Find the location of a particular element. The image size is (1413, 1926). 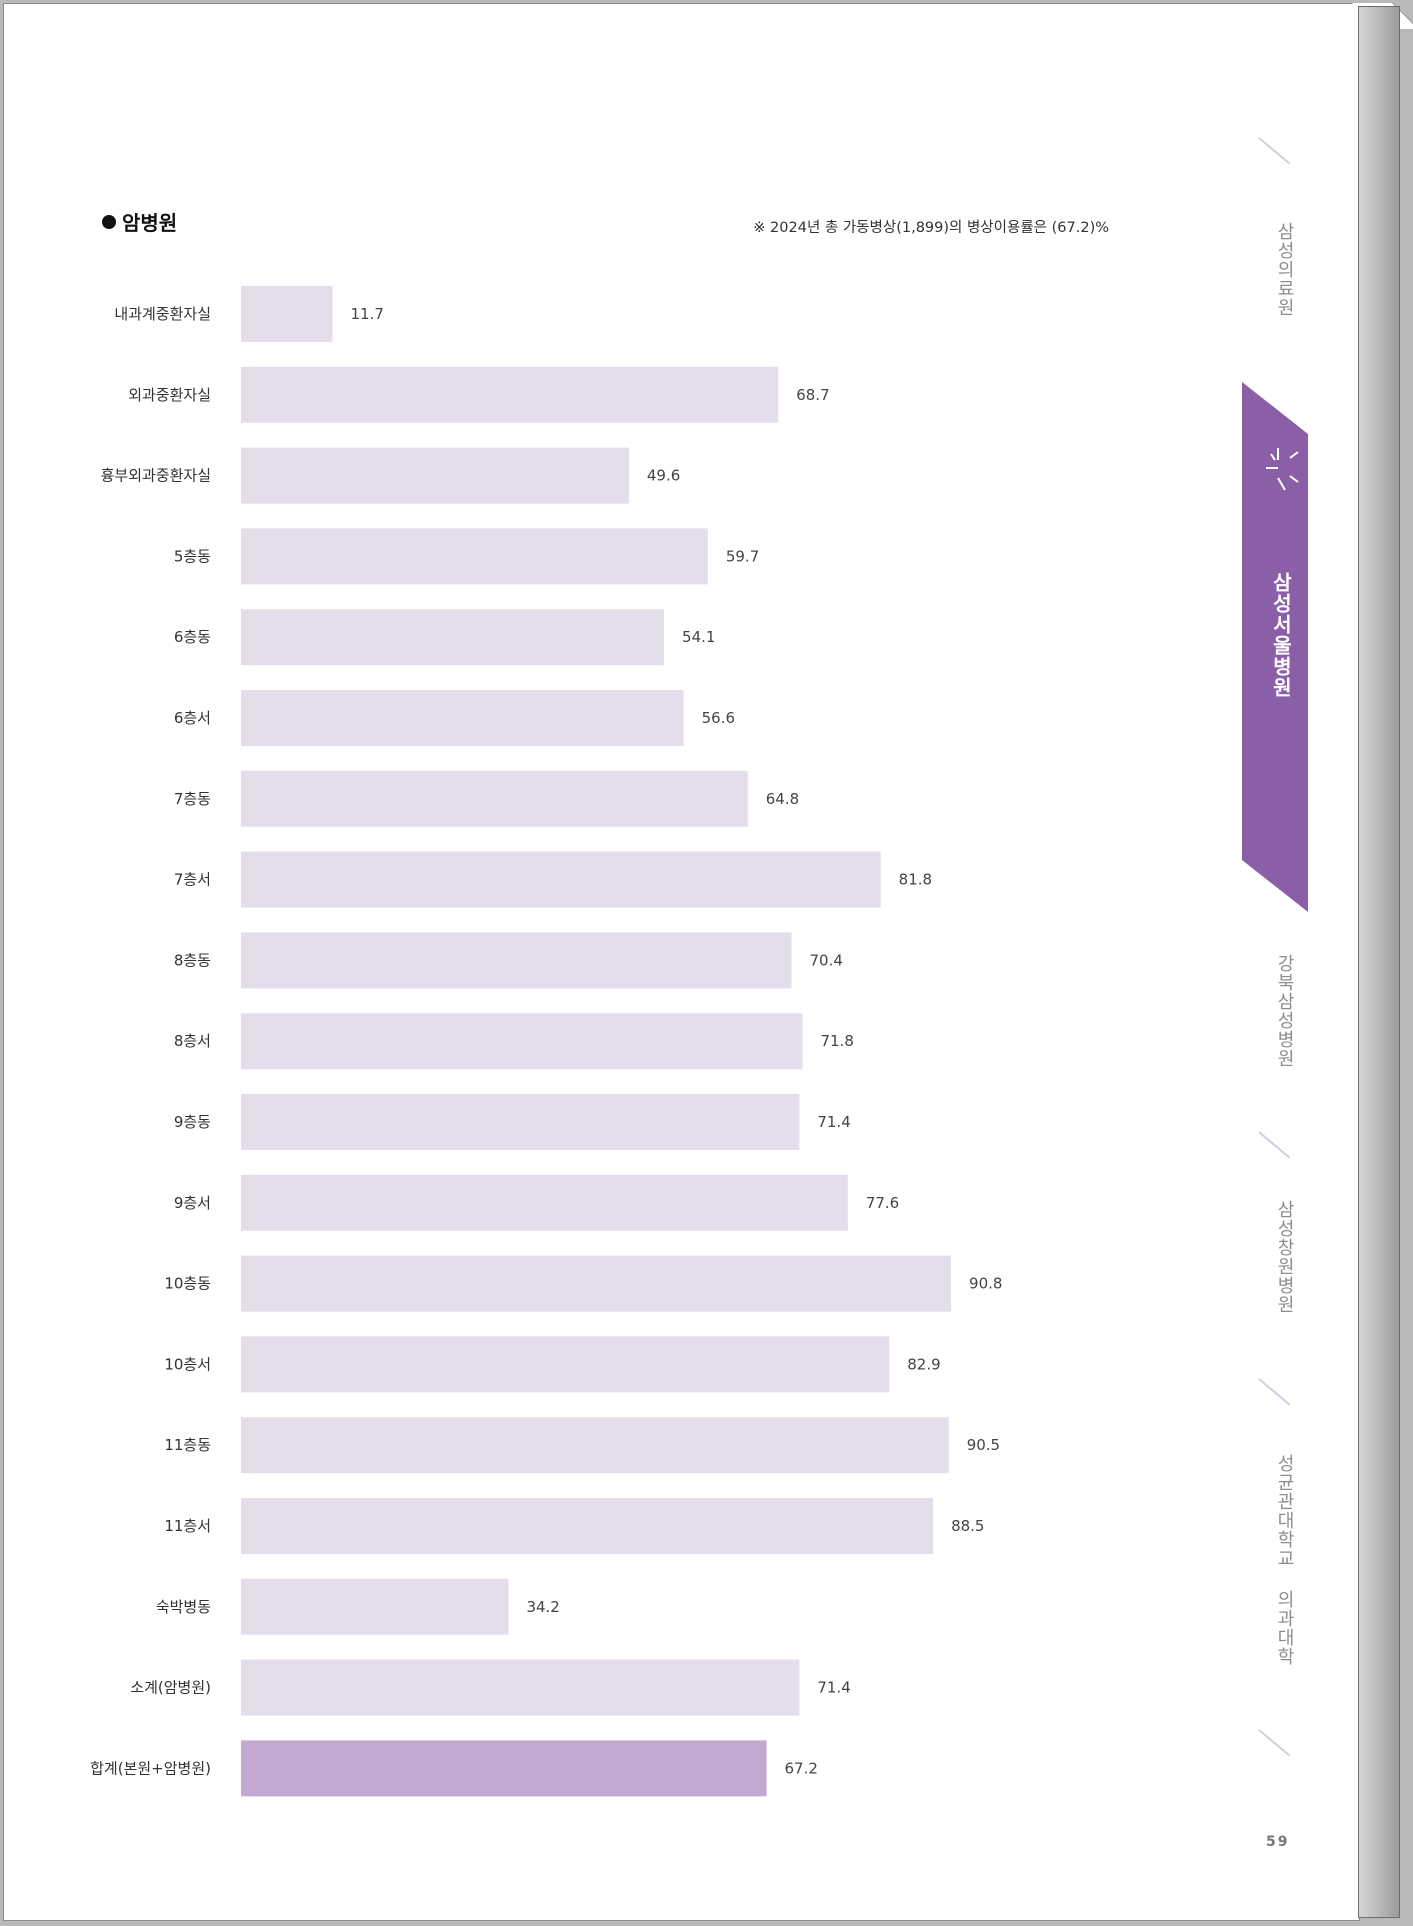

value-label: 34.2 is located at coordinates (542, 1607).